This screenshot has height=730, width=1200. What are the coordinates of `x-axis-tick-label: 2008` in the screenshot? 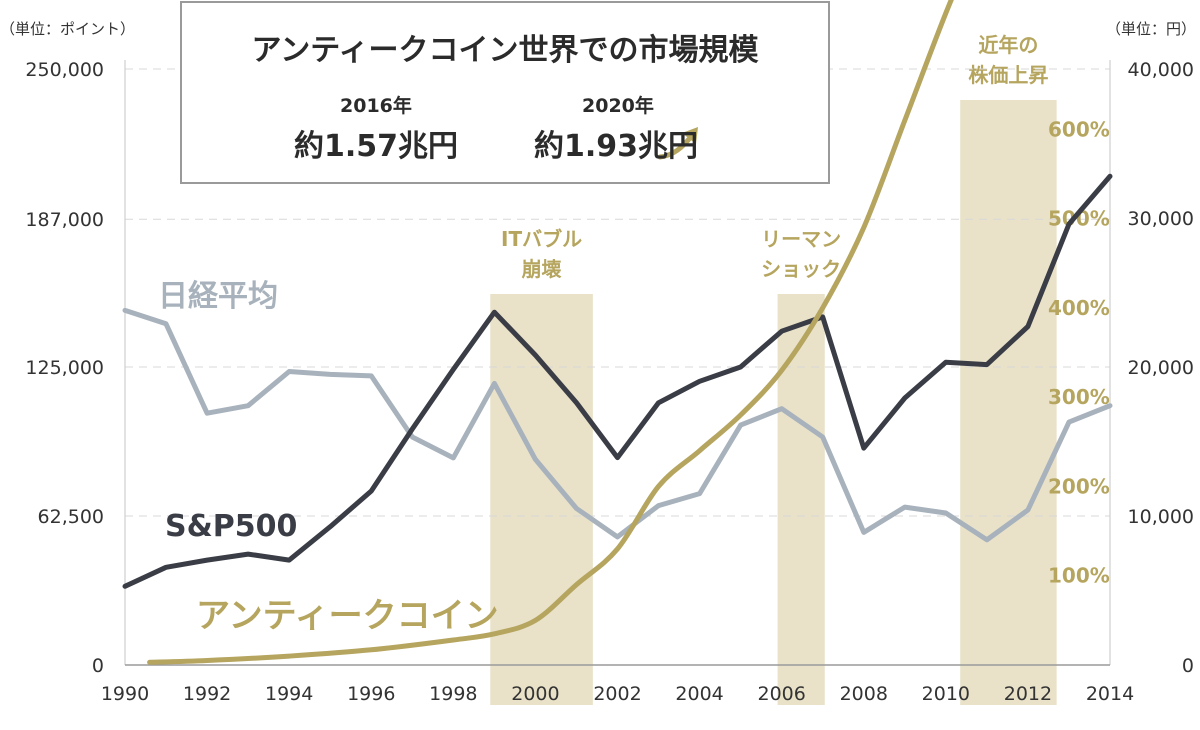 It's located at (864, 694).